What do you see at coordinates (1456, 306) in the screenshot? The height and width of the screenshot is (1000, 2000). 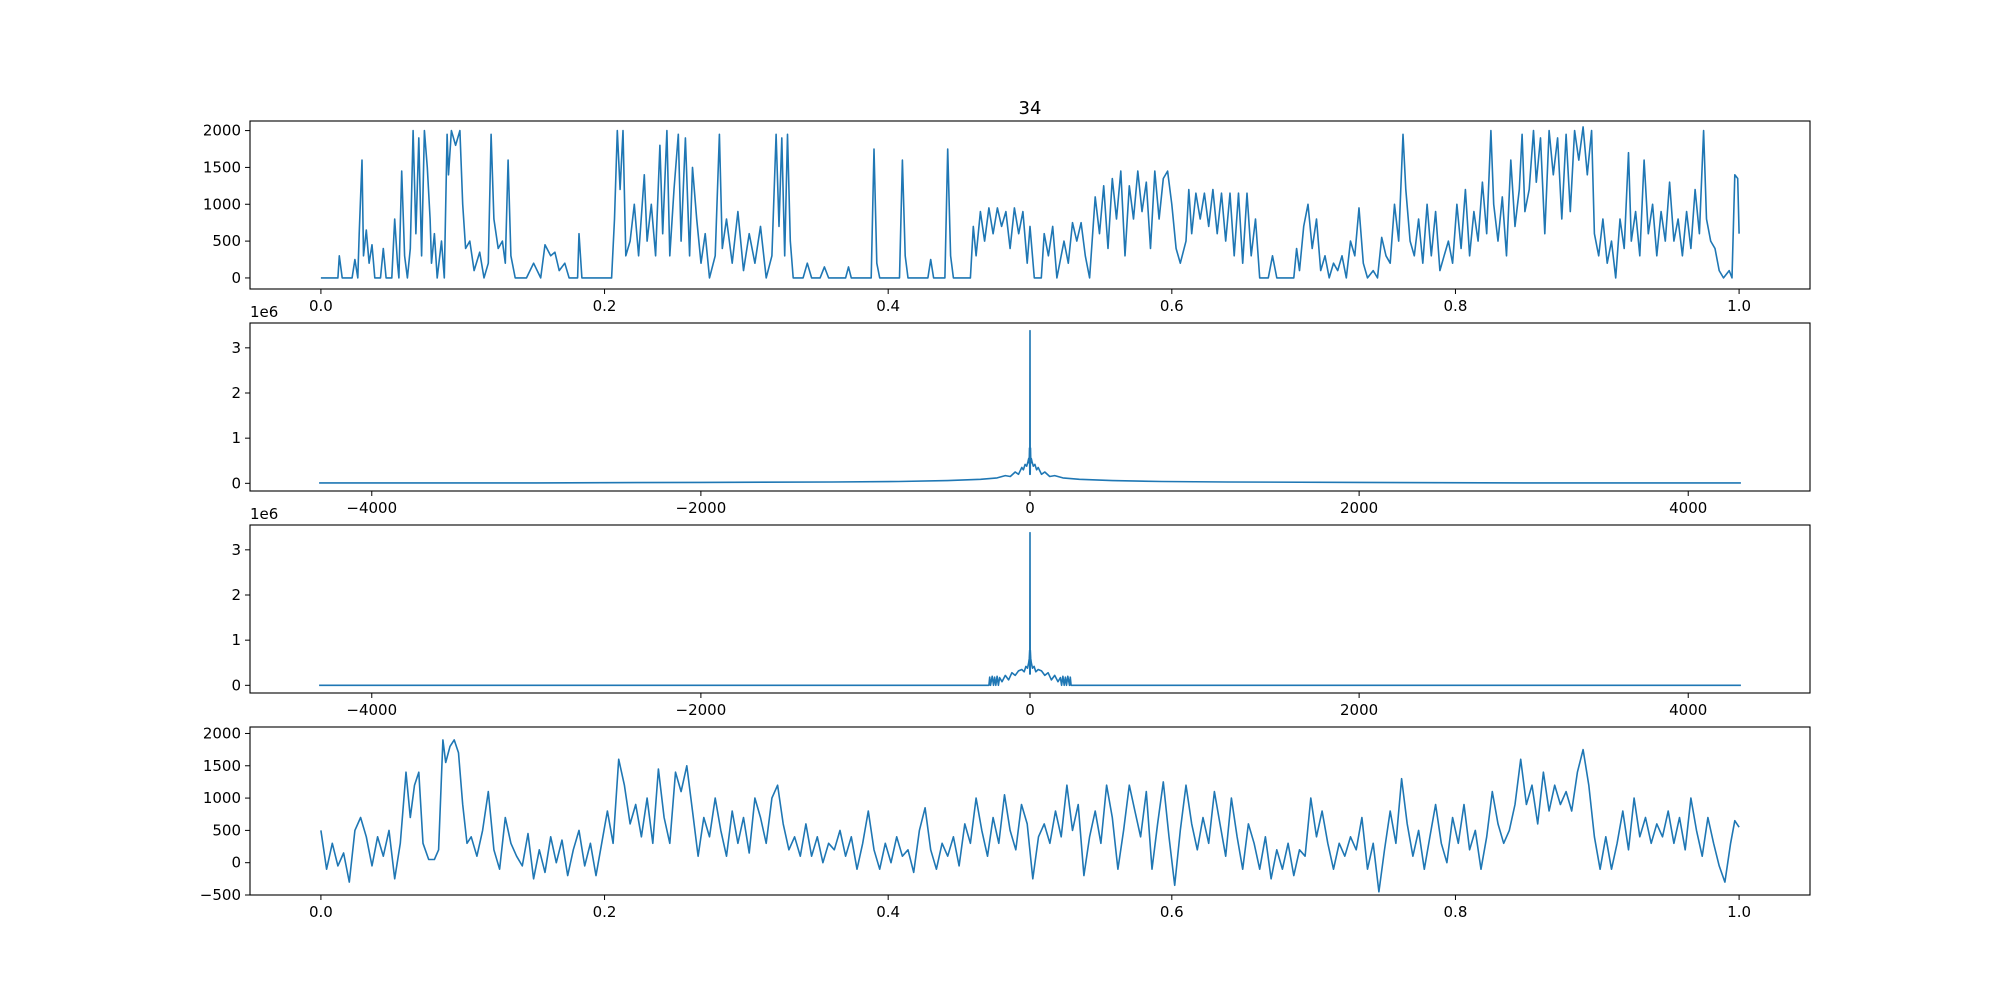 I see `x-tick-label-1-4: 0.8` at bounding box center [1456, 306].